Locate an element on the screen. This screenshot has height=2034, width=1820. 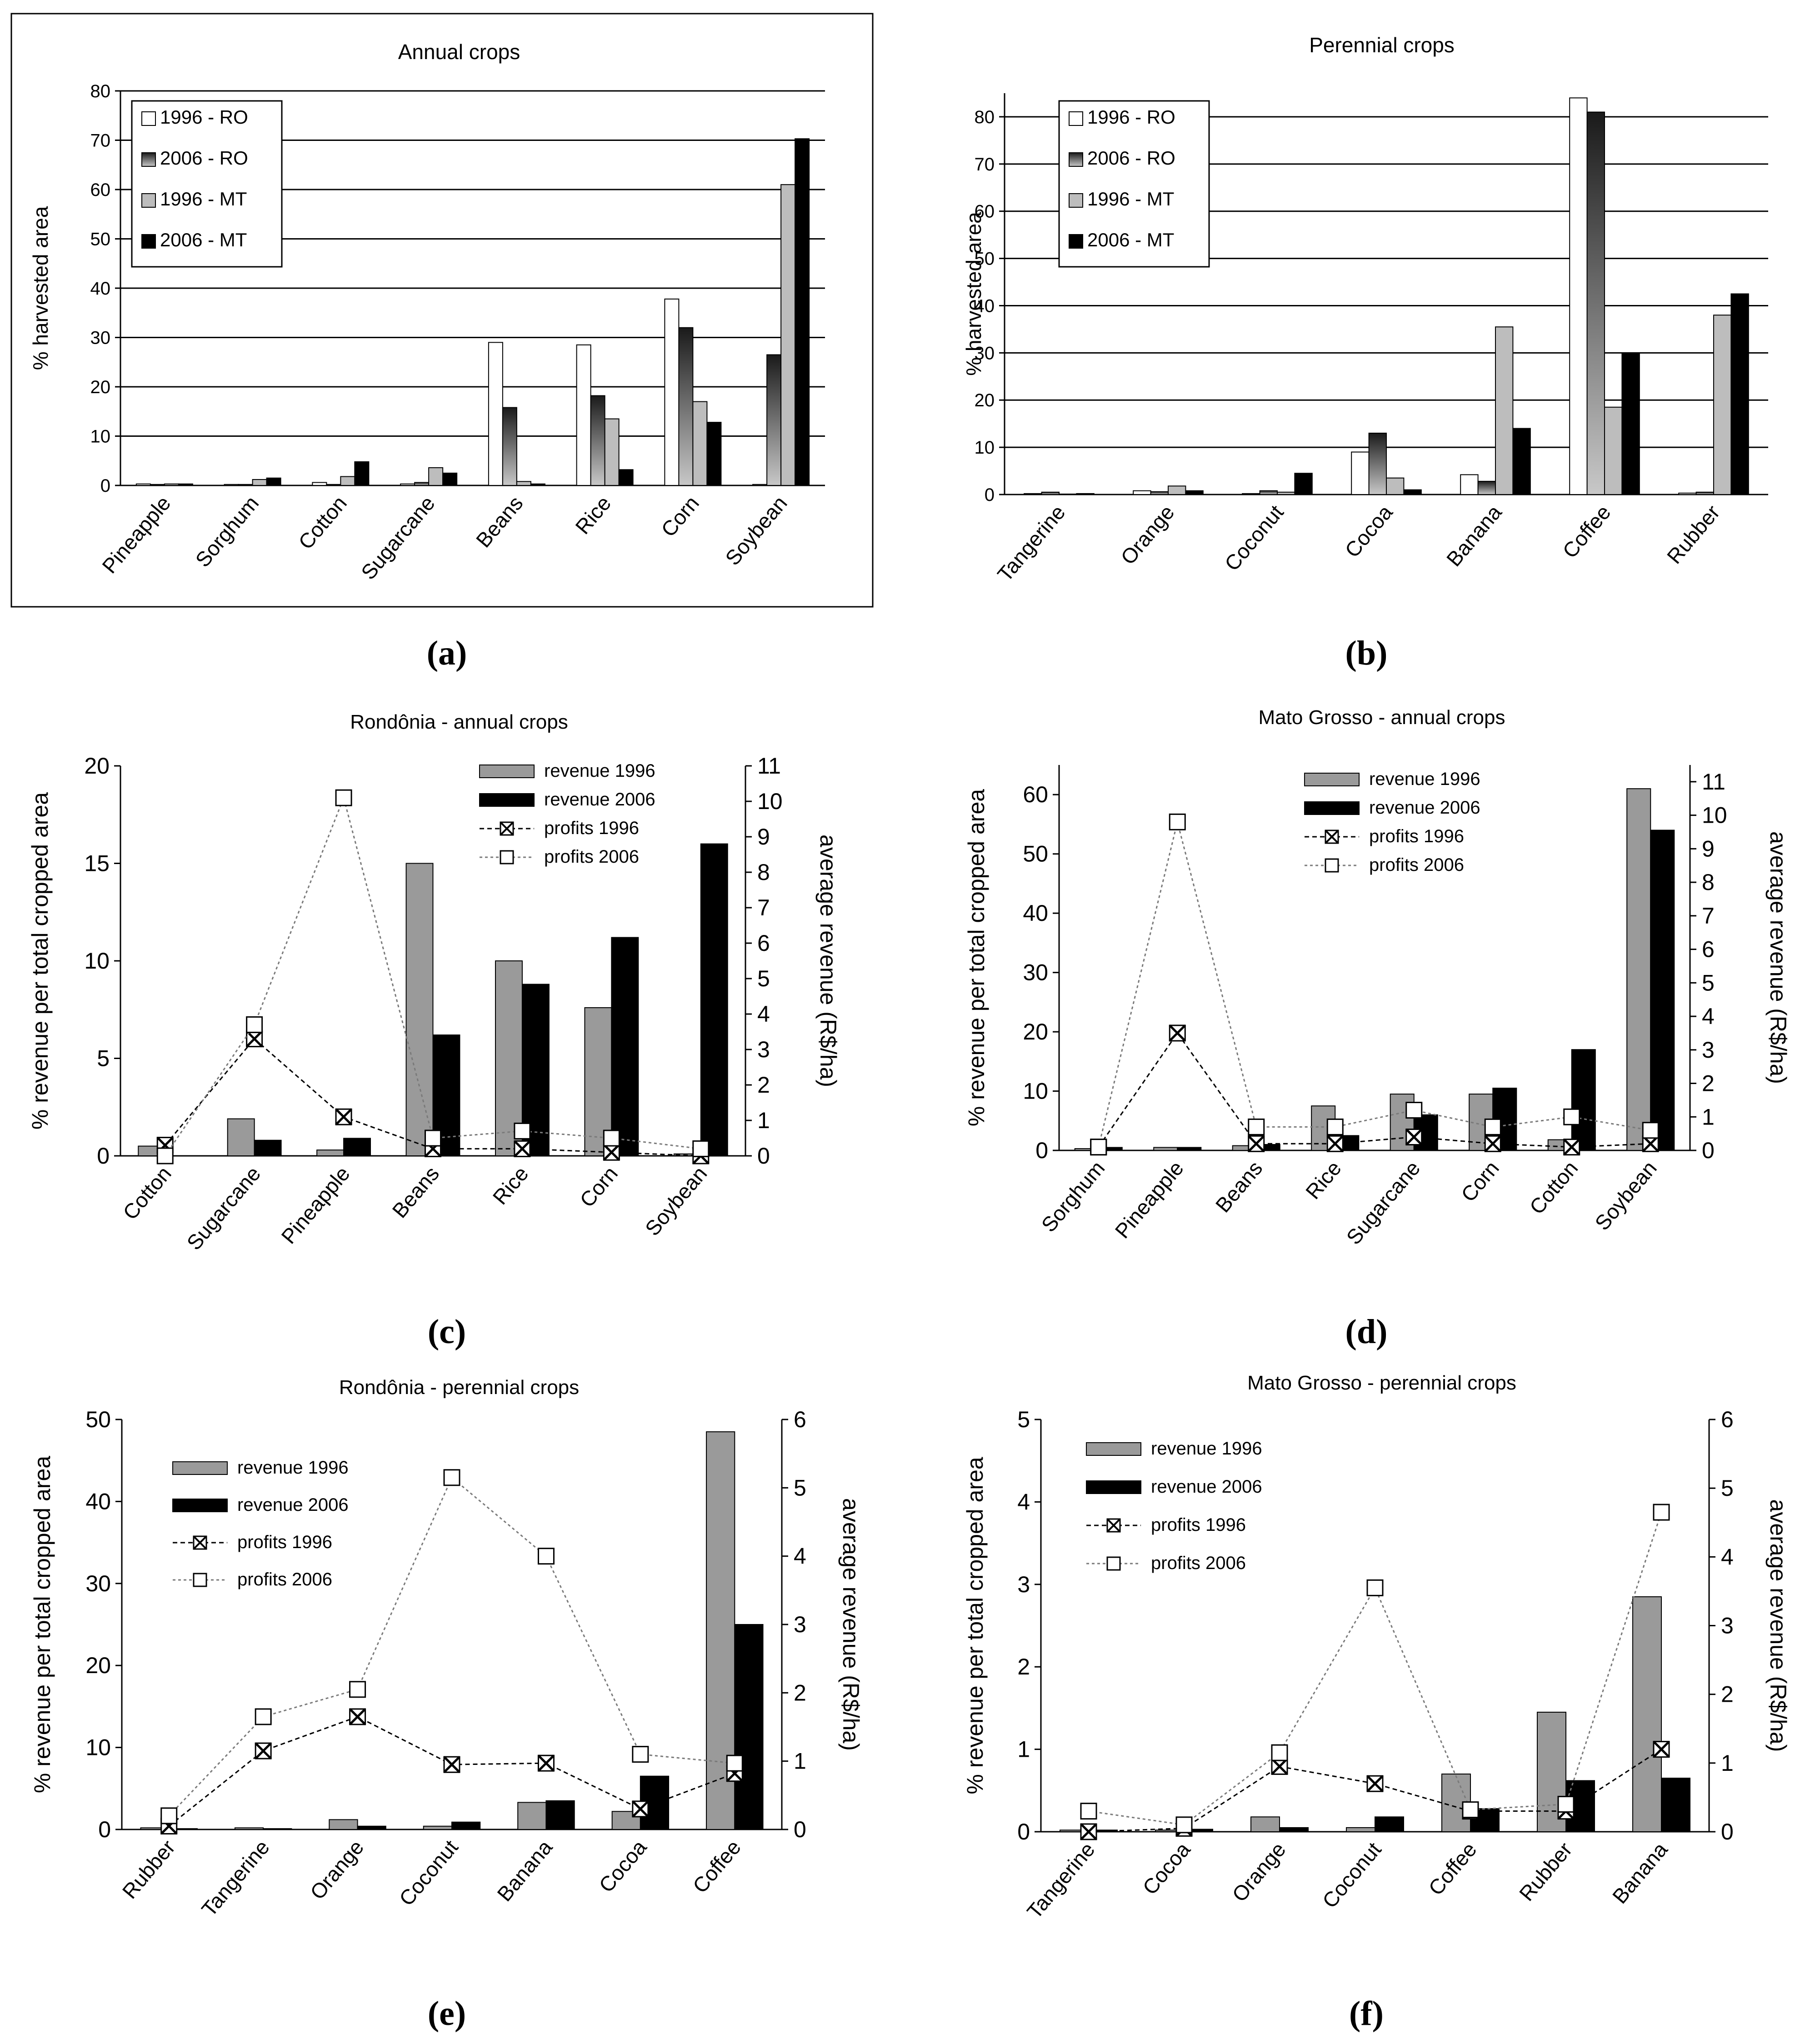
y-tick-label: 70 is located at coordinates (100, 141).